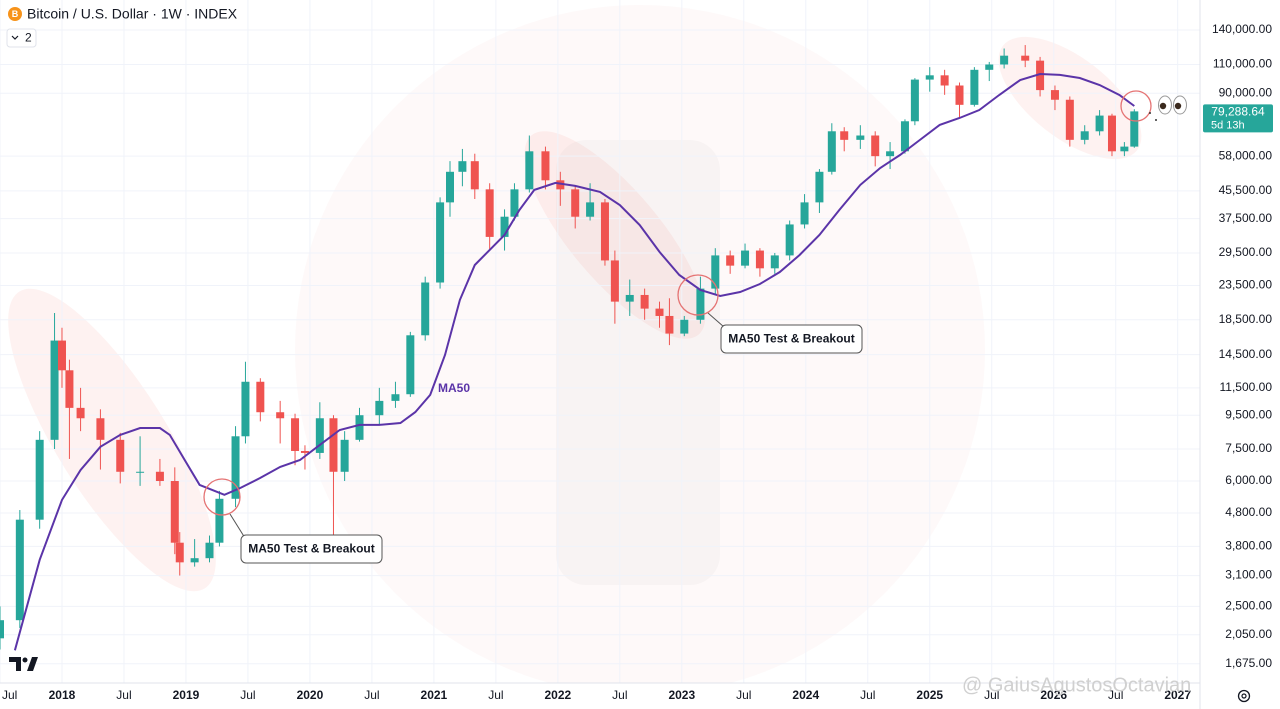  I want to click on y-tick-label: 140,000.00, so click(1242, 29).